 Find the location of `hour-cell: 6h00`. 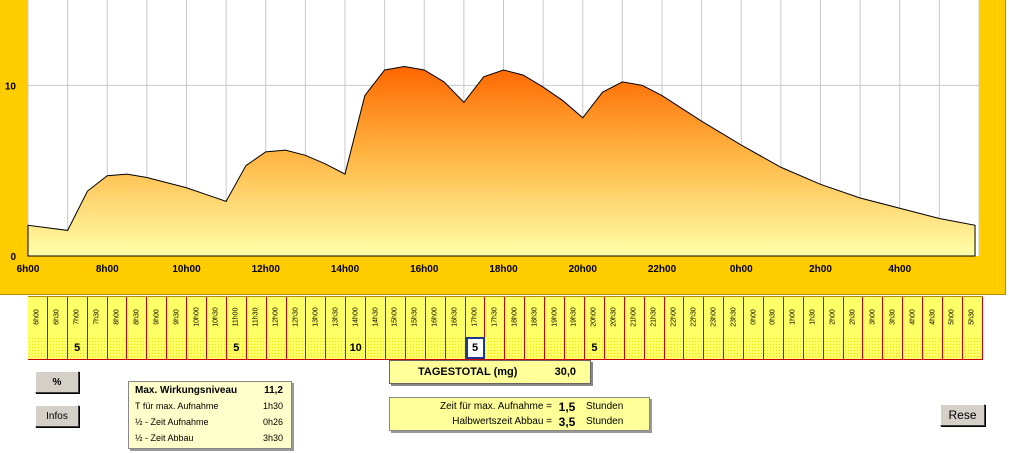

hour-cell: 6h00 is located at coordinates (38, 317).